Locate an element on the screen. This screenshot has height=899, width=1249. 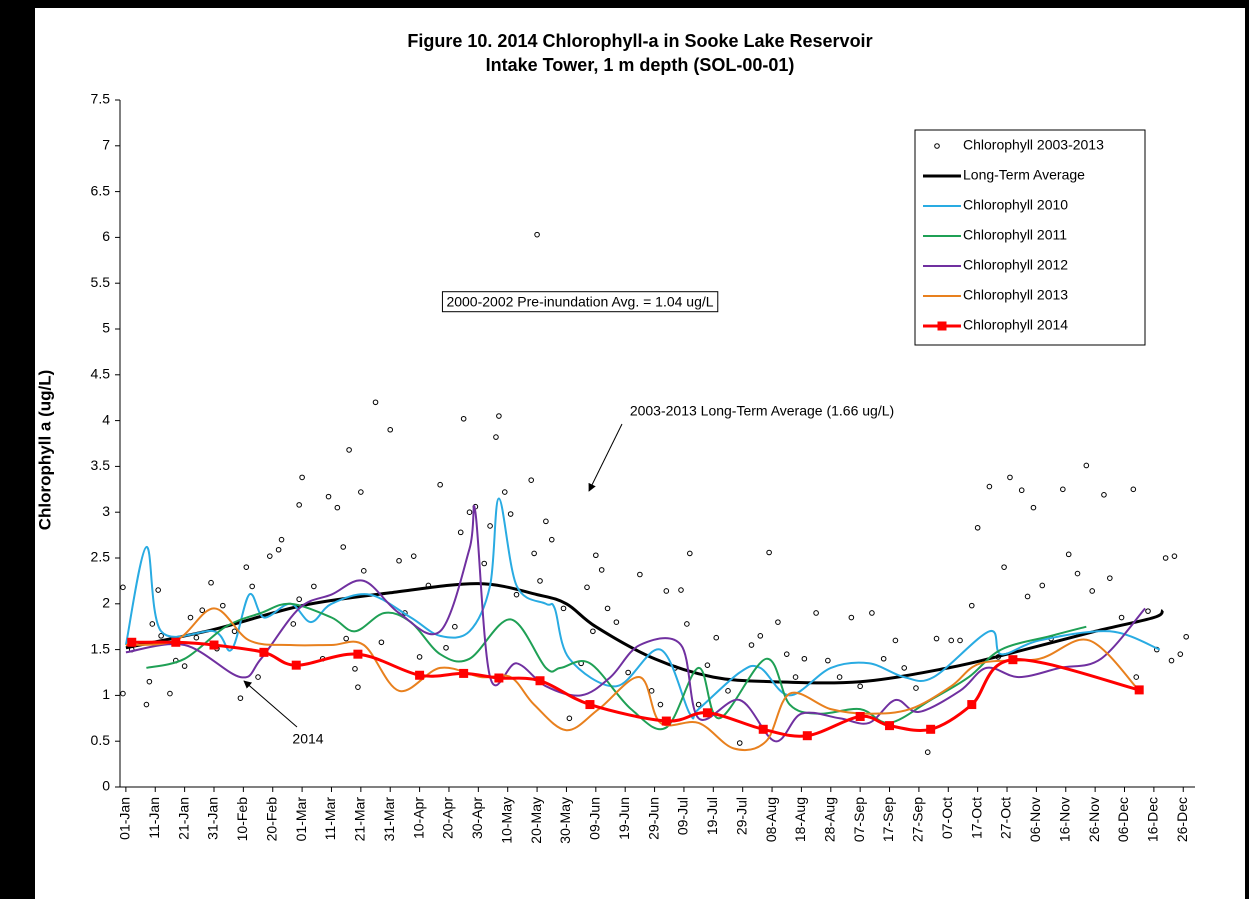
annotation-arrow is located at coordinates (270, 704).